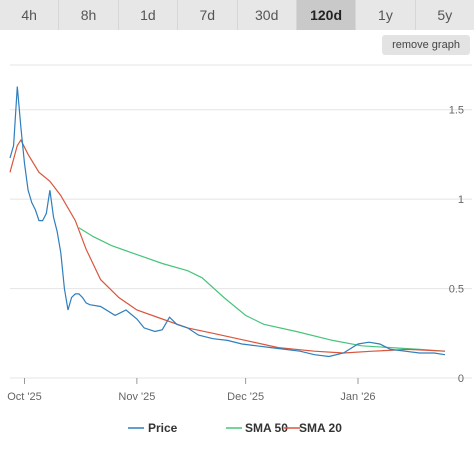  Describe the element at coordinates (326, 15) in the screenshot. I see `range-tab-120d: 120d` at that location.